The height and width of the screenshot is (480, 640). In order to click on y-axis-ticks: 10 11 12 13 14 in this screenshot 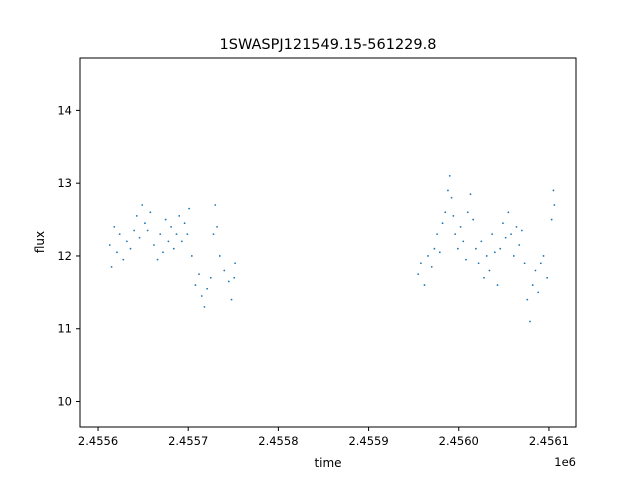, I will do `click(68, 256)`.